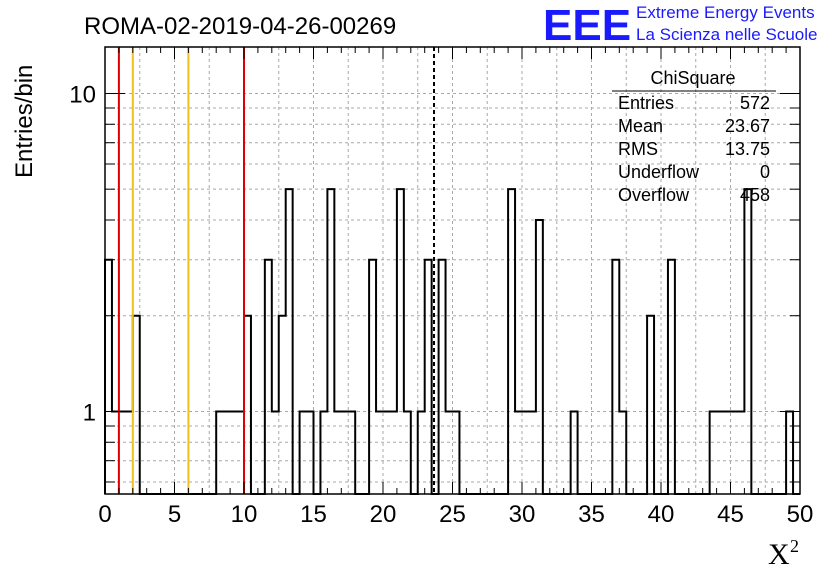  I want to click on x-tick-label: 40, so click(661, 514).